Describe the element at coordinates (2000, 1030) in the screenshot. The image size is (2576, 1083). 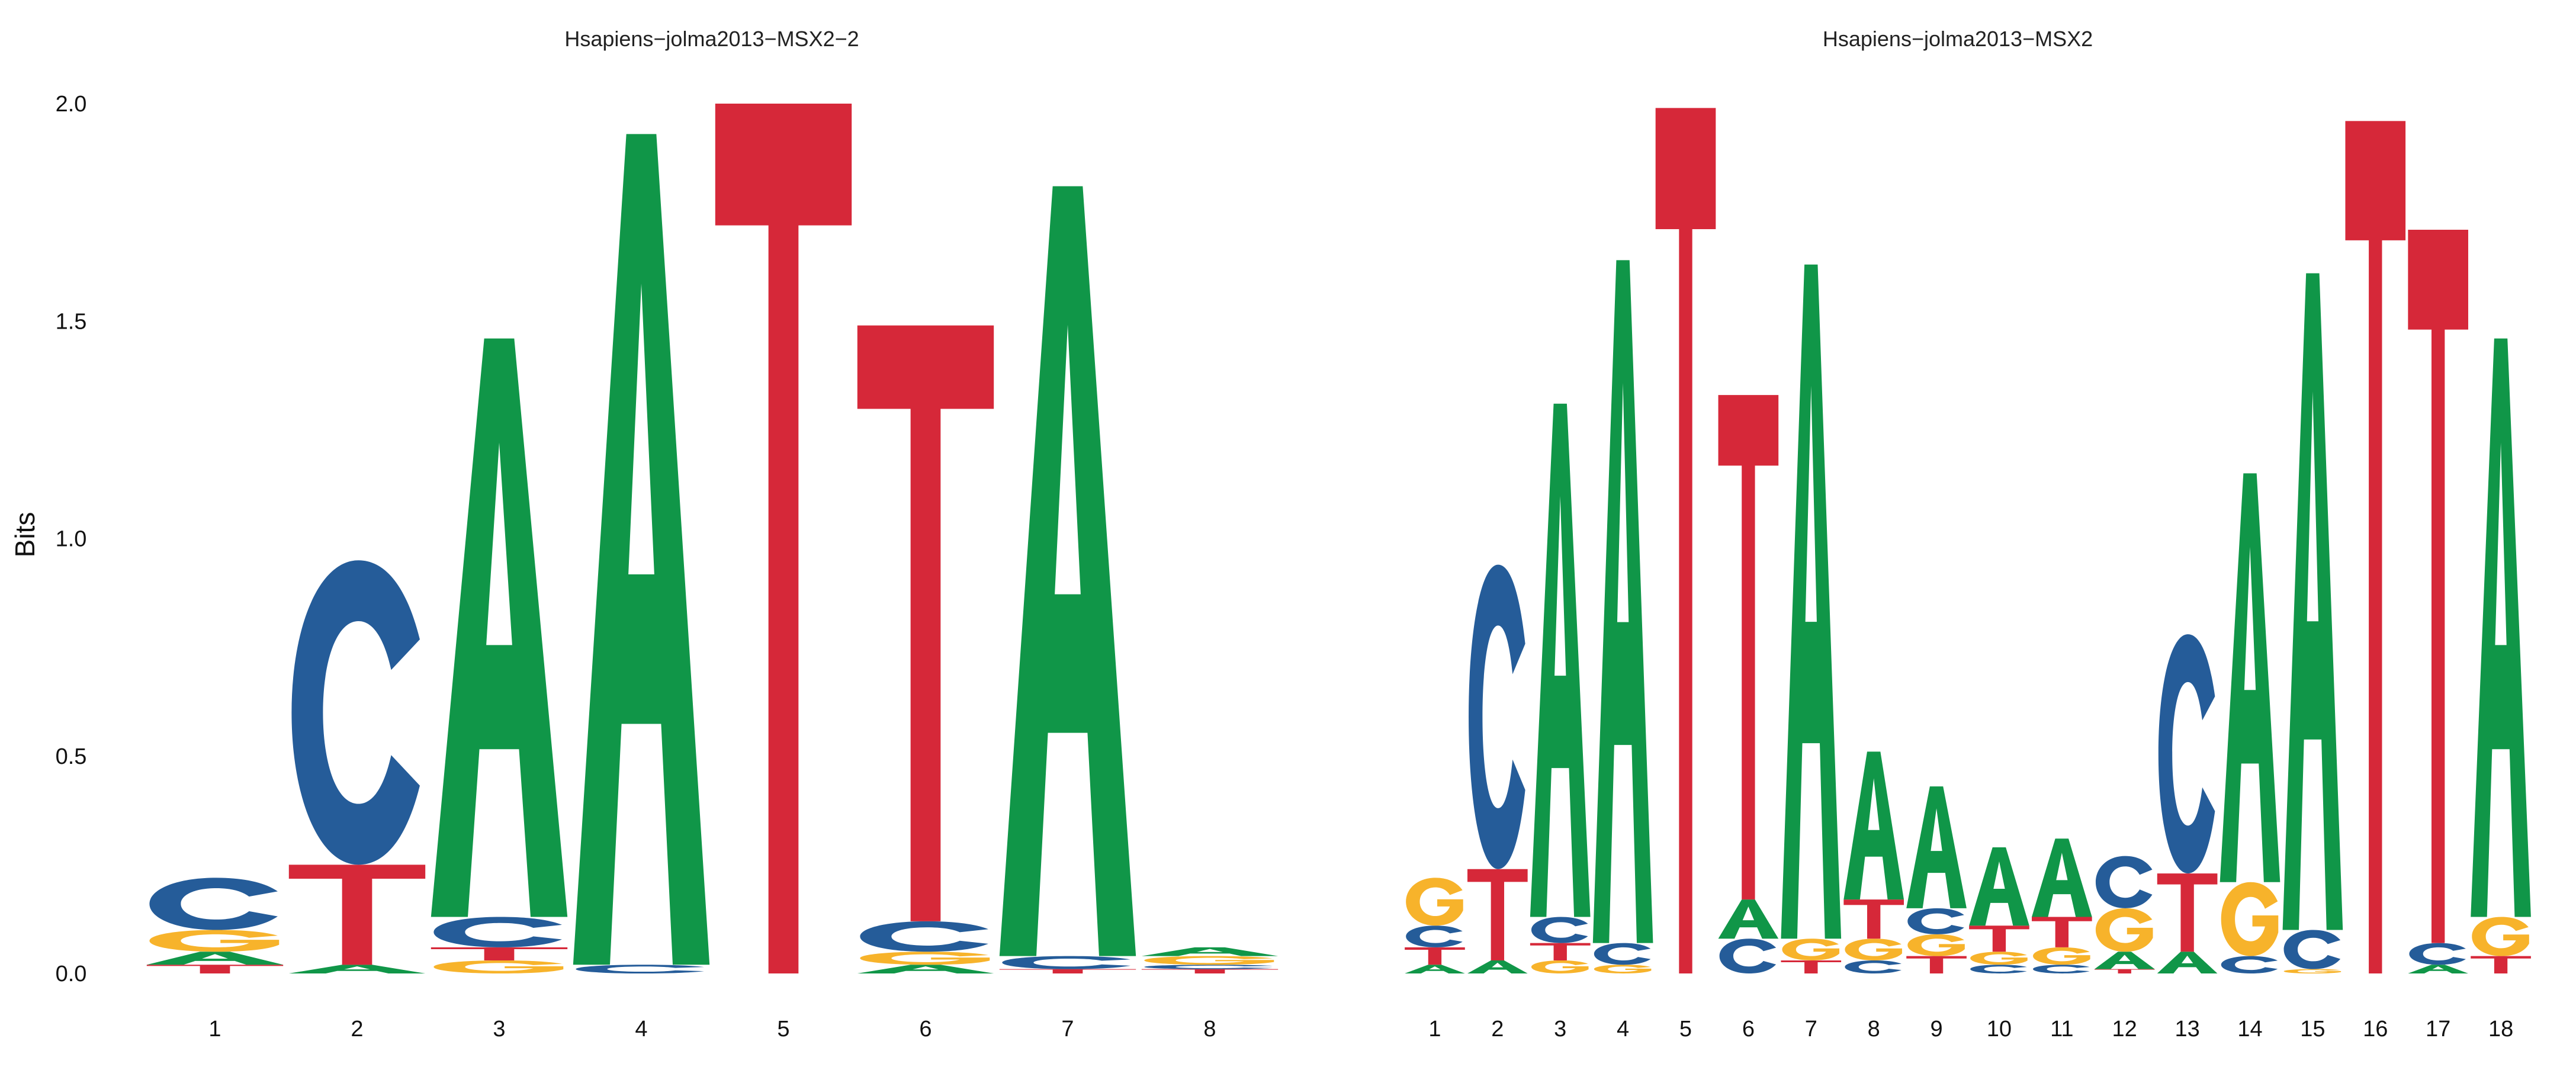
I see `x-position-label: 10` at that location.